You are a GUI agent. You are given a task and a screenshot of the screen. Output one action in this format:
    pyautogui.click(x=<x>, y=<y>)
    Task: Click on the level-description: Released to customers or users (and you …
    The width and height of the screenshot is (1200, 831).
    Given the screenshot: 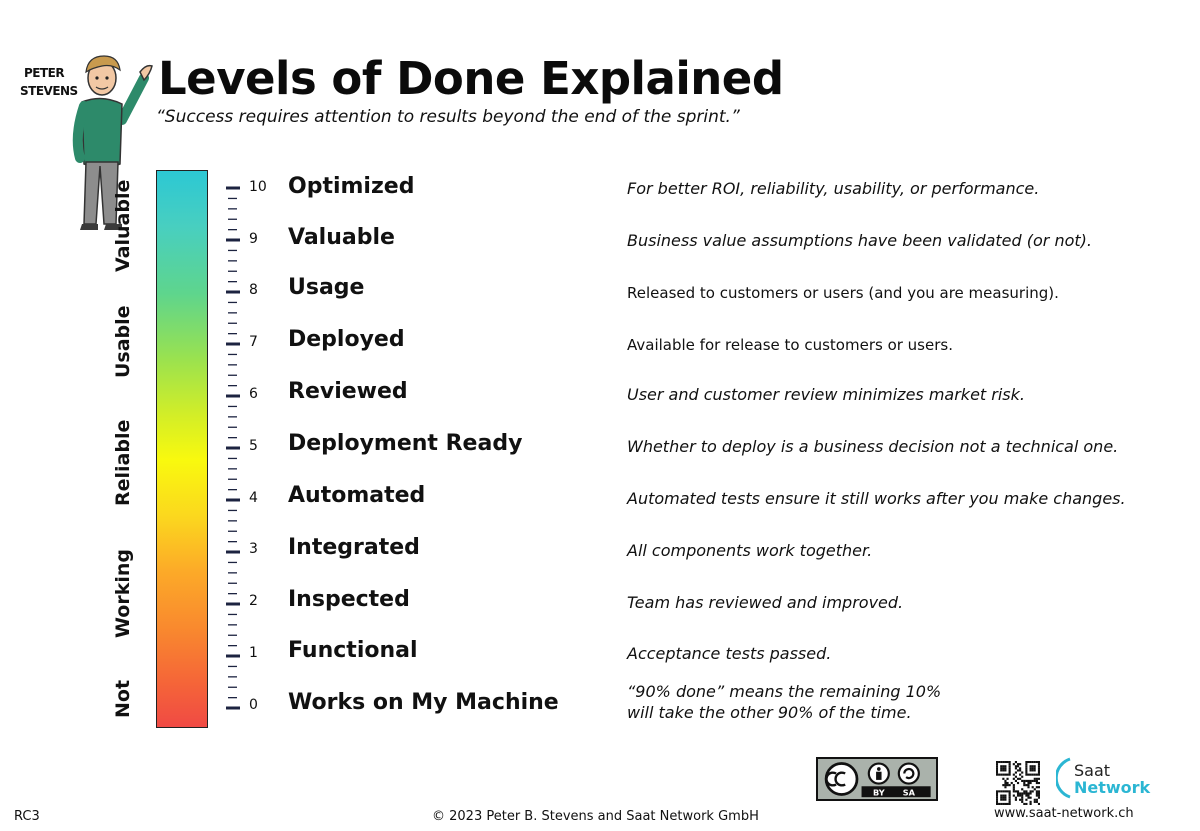 What is the action you would take?
    pyautogui.click(x=843, y=293)
    